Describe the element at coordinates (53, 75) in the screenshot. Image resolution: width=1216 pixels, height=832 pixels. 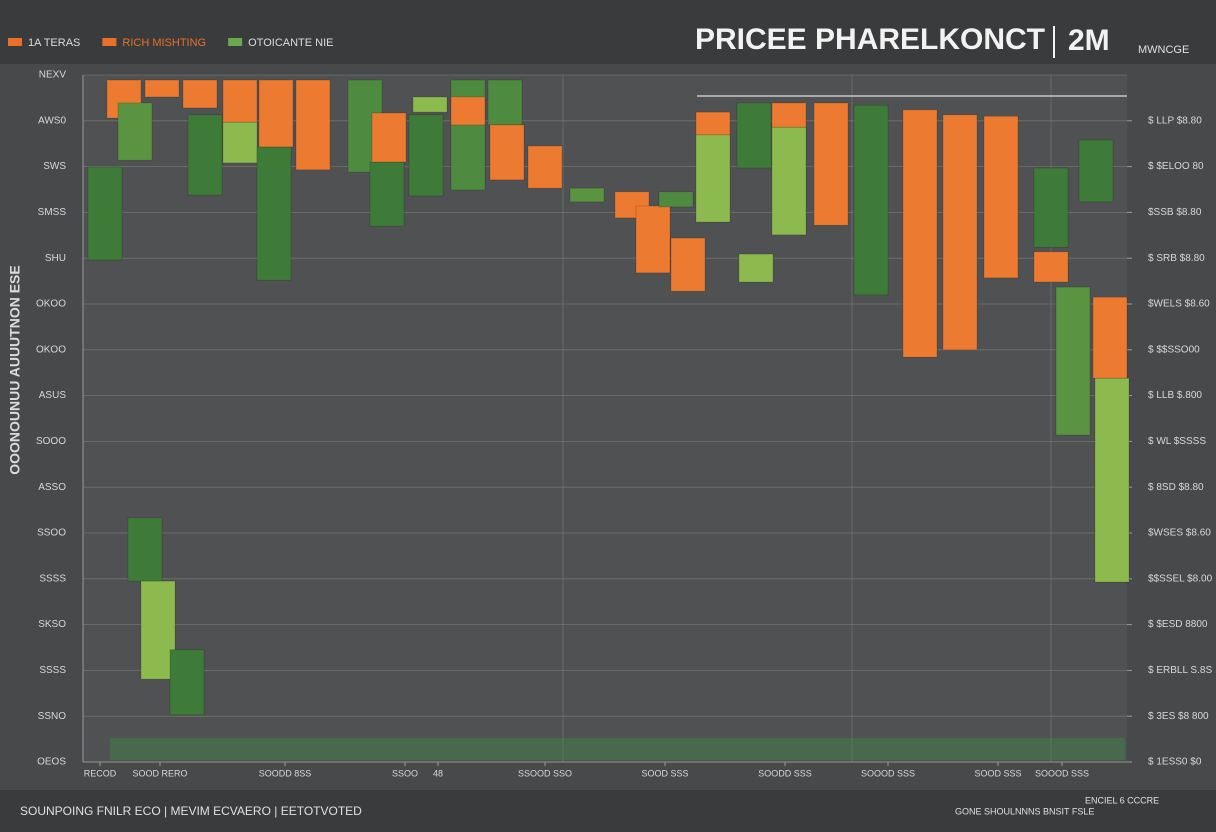
I see `y-tick-label: NEXV` at that location.